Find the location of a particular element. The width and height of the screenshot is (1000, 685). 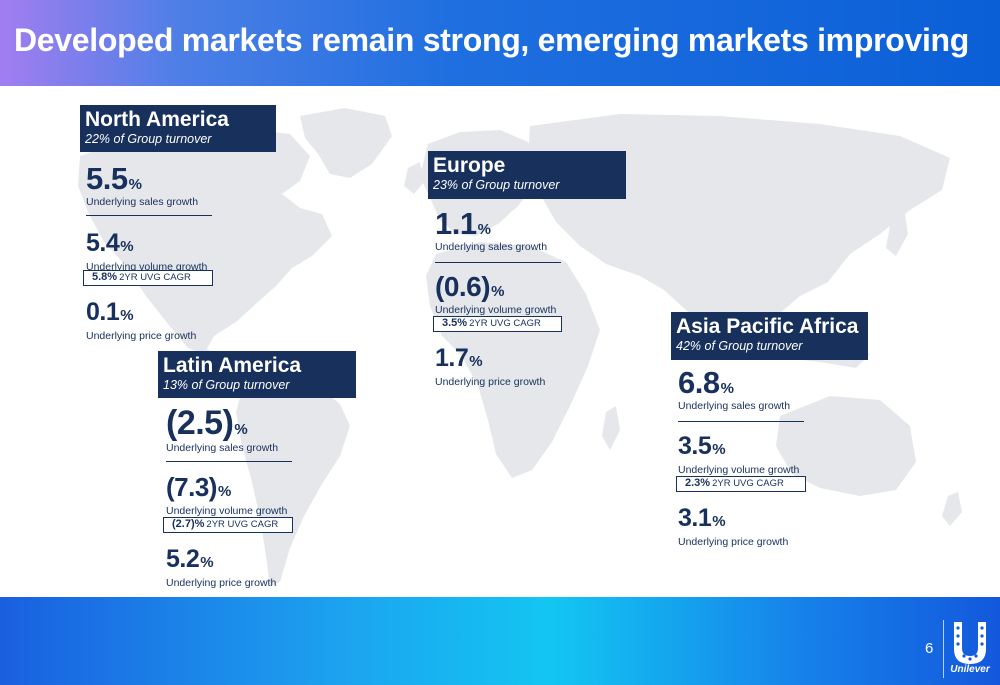

metric-value: (0.6) is located at coordinates (463, 286).